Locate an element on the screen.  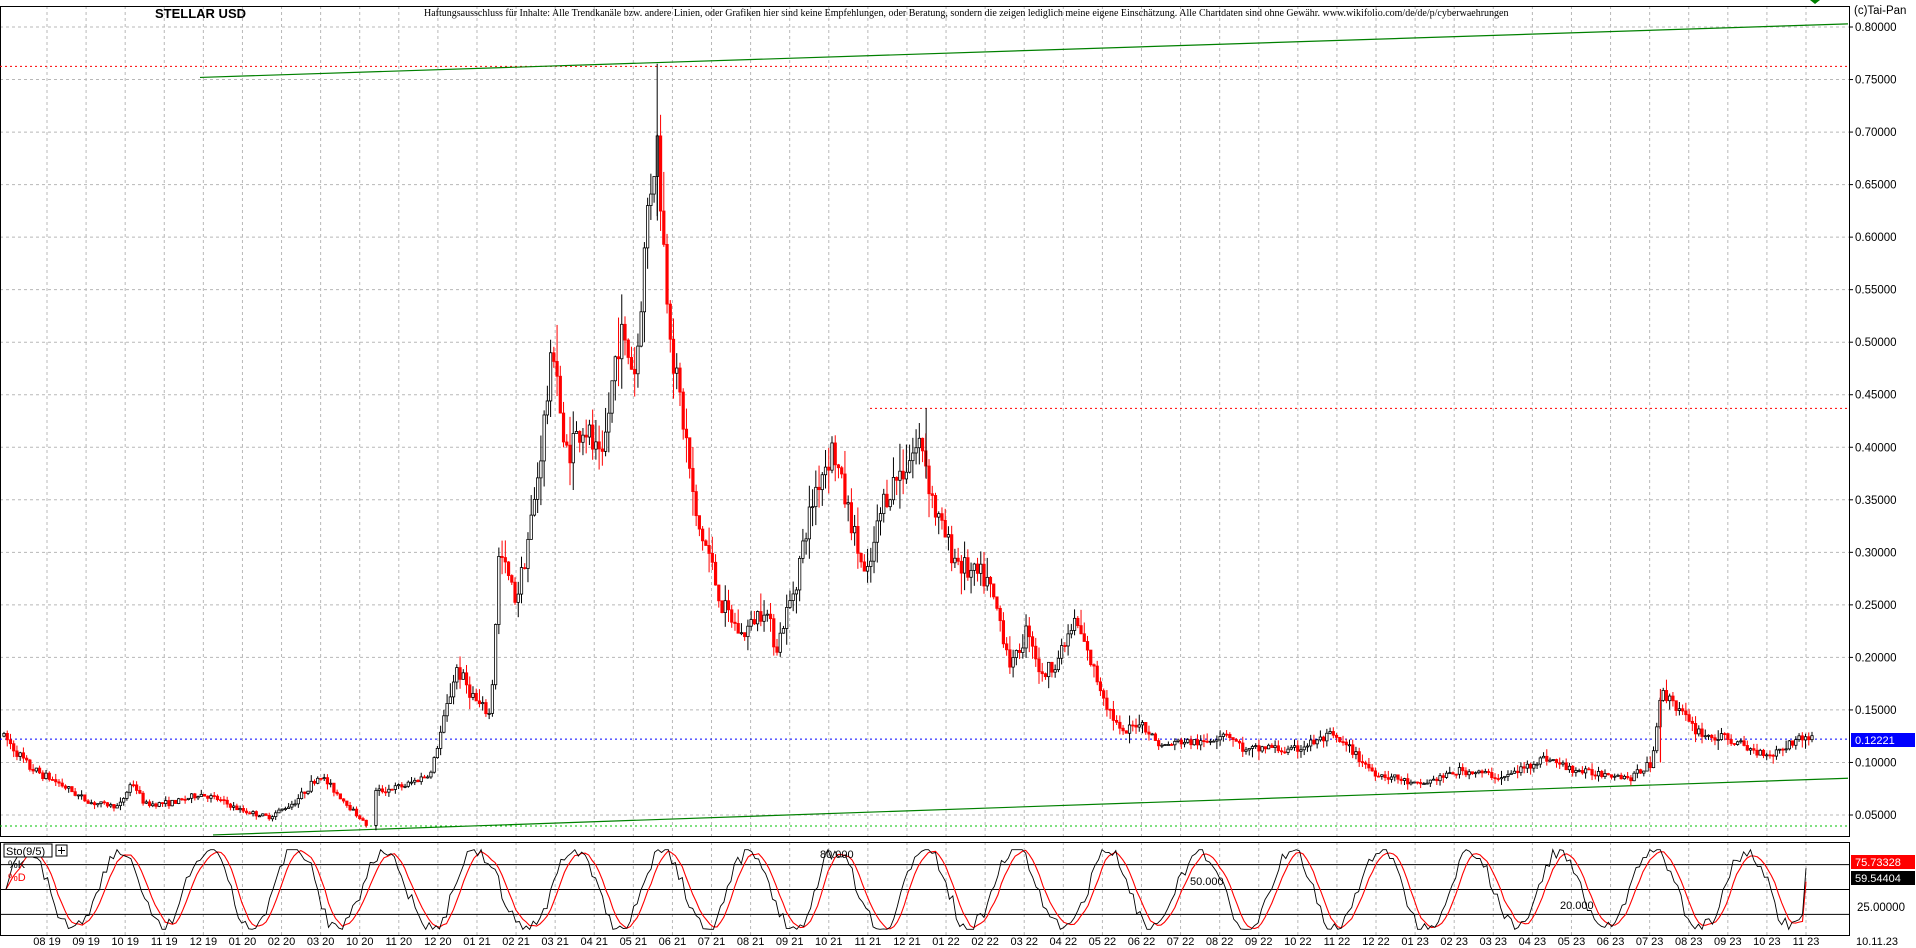
x-tick-label: 10 21 is located at coordinates (829, 942).